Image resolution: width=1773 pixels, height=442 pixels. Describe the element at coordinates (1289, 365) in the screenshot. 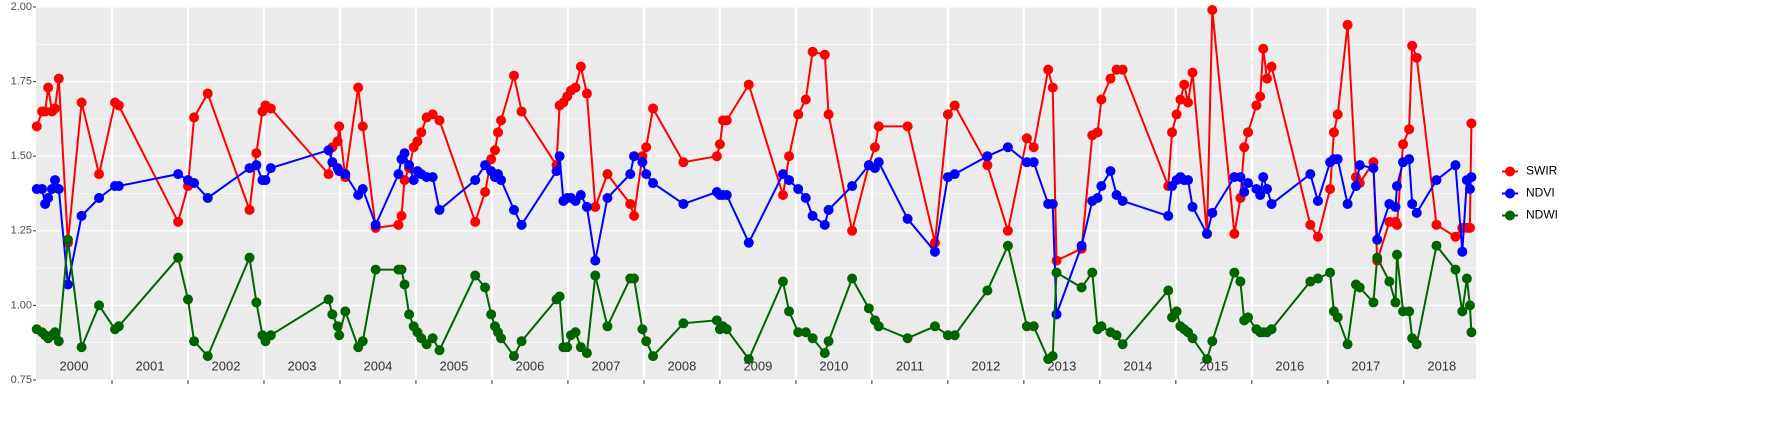

I see `x-tick-label: 2016` at that location.